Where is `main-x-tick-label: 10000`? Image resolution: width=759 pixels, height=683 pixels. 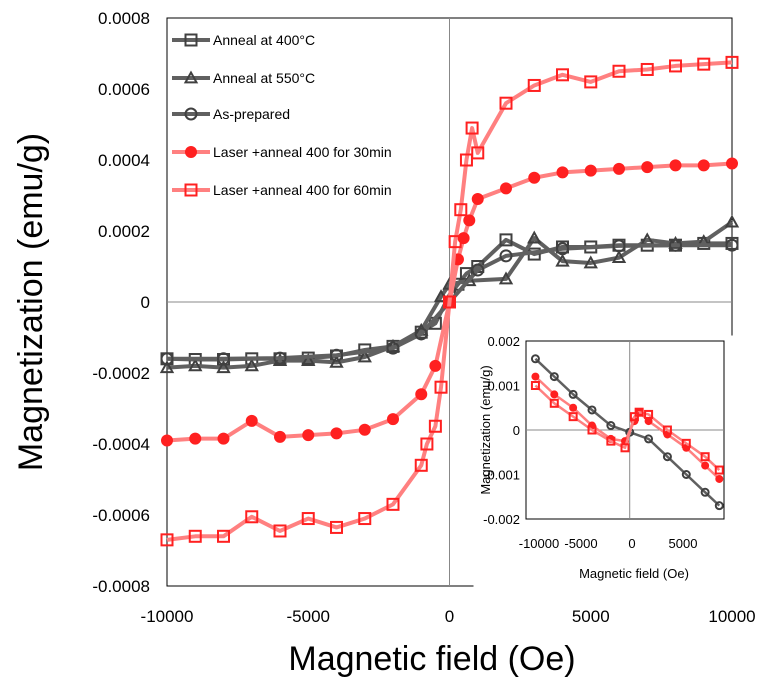
main-x-tick-label: 10000 is located at coordinates (731, 616).